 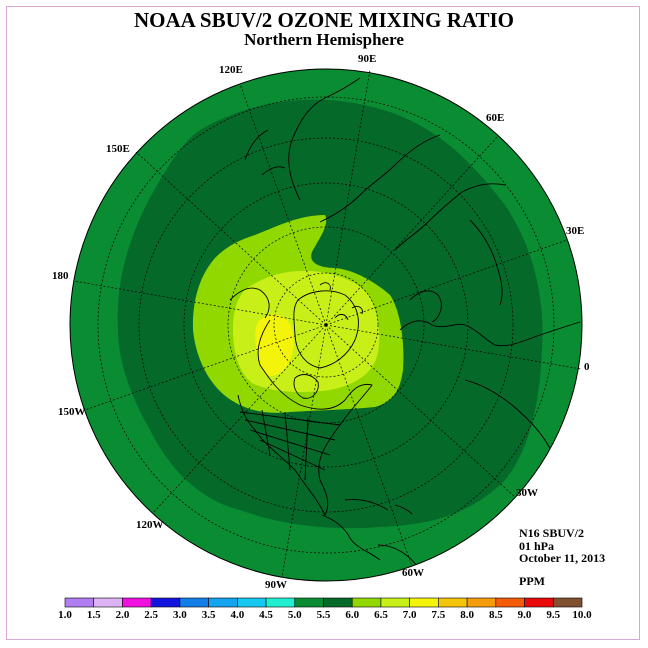 What do you see at coordinates (527, 493) in the screenshot?
I see `lon-label-30w: 30W` at bounding box center [527, 493].